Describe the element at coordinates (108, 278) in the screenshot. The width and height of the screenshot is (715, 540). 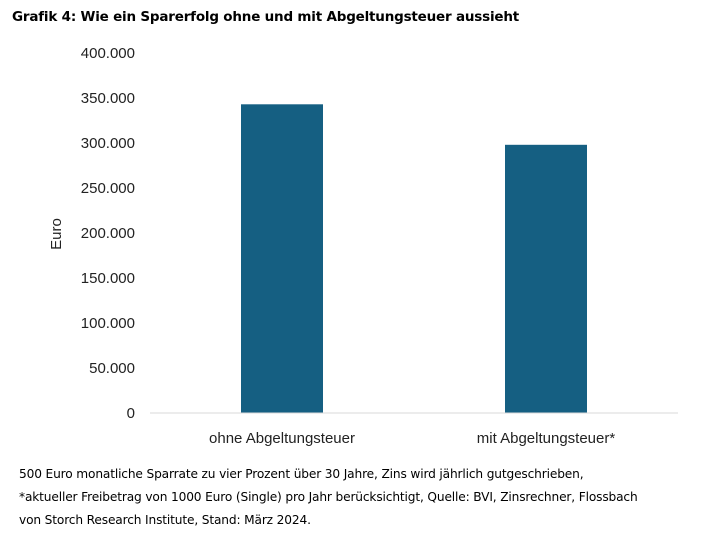
I see `y-tick-label: 150.000` at that location.